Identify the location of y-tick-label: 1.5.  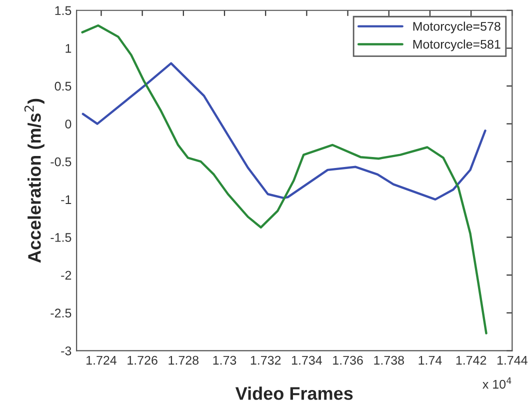
(63, 11).